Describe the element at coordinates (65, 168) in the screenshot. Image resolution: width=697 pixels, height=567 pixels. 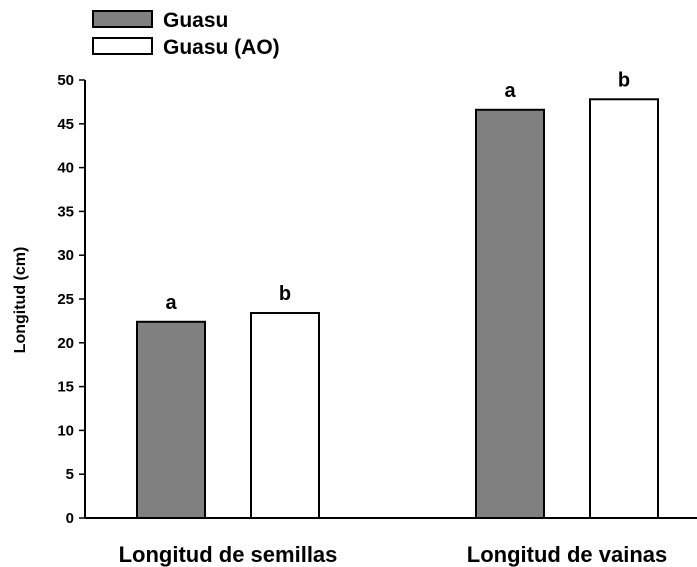
I see `y-tick-label: 40` at that location.